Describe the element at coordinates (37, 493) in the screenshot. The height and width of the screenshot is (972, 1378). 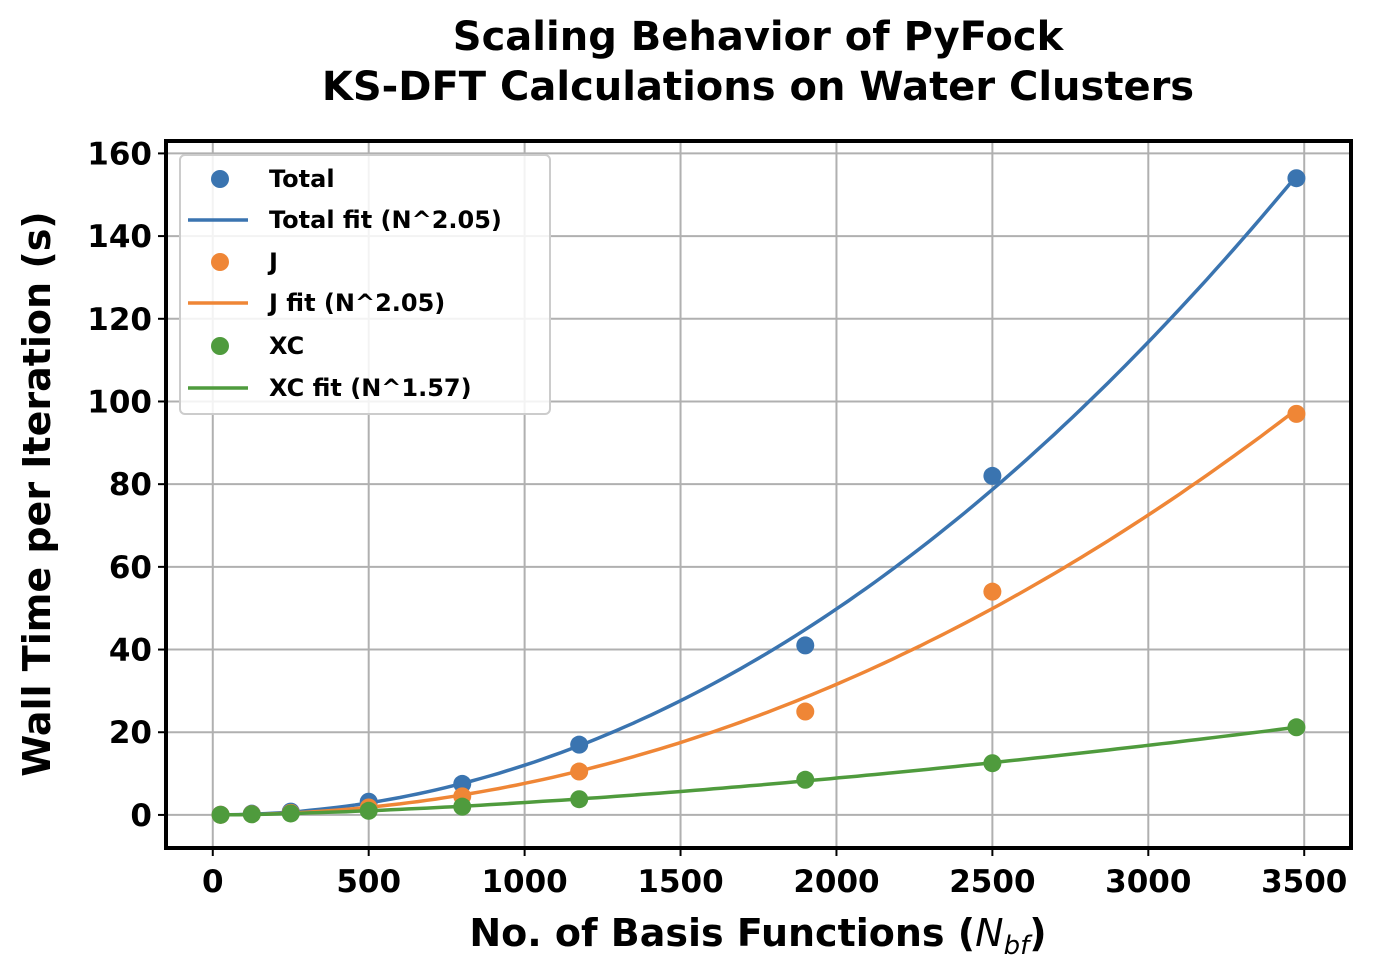
I see `y-axis-label: Wall Time per Iteration (s)` at that location.